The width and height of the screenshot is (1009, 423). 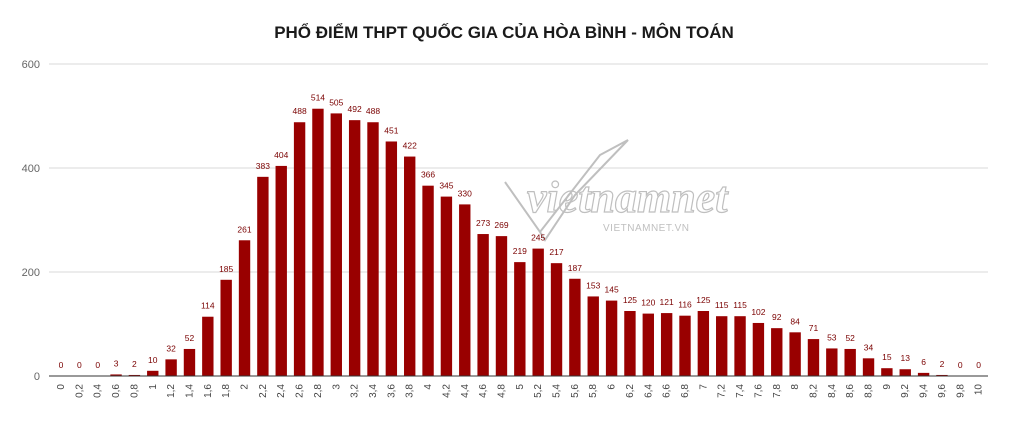 I want to click on x-tick-label: 2,6, so click(x=300, y=391).